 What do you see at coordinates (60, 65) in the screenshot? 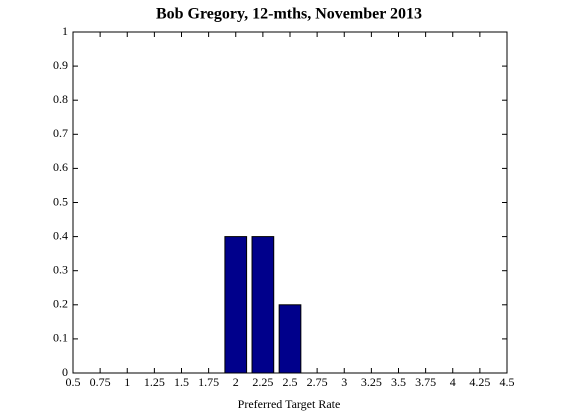
I see `y-tick-label: 0.9` at bounding box center [60, 65].